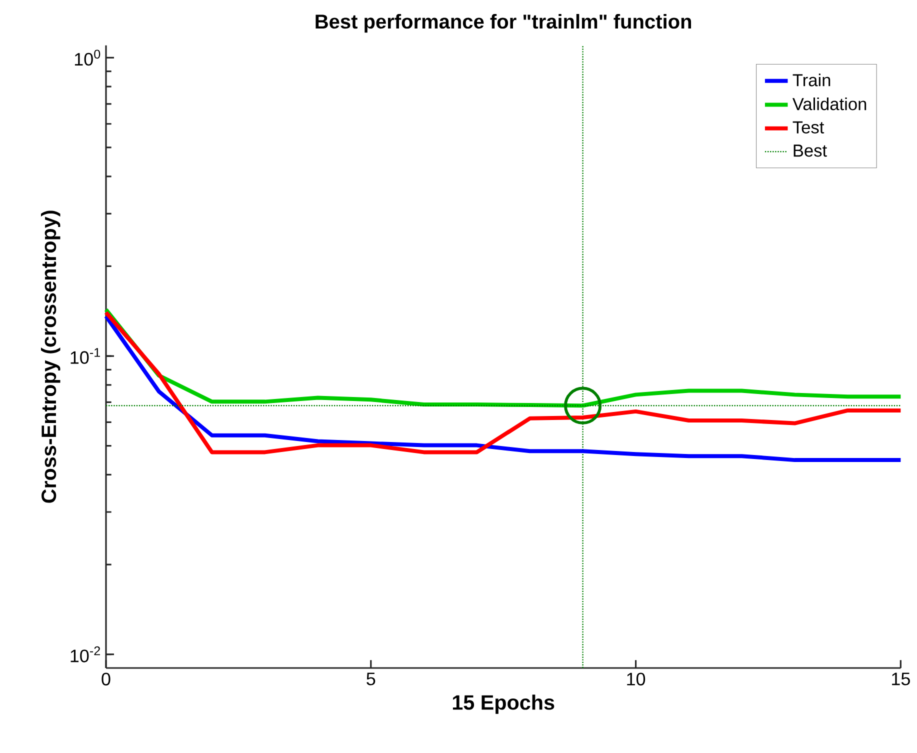  Describe the element at coordinates (85, 356) in the screenshot. I see `y-tick-label: 10$^{-1}$` at that location.